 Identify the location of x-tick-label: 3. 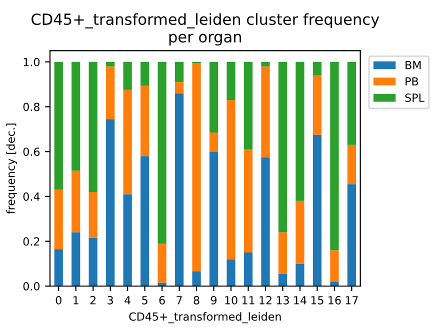
(110, 300).